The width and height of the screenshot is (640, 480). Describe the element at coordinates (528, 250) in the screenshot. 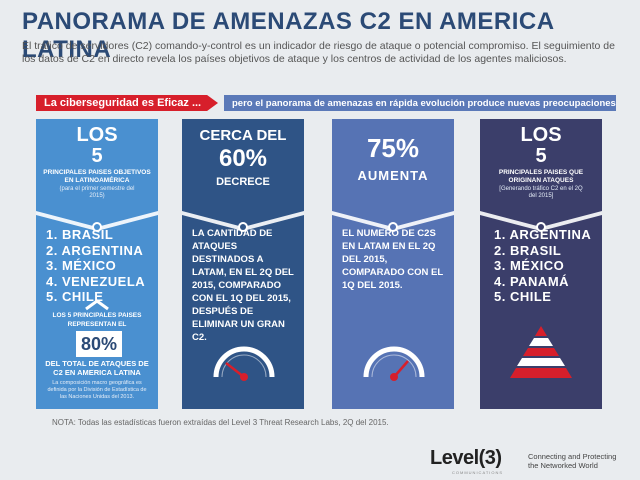

I see `list-item: 2. BRASIL` at that location.